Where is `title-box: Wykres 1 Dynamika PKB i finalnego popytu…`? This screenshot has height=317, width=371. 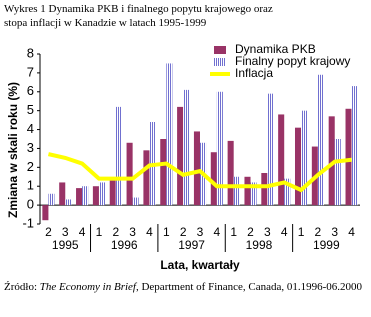
title-box: Wykres 1 Dynamika PKB i finalnego popytu… is located at coordinates (138, 16).